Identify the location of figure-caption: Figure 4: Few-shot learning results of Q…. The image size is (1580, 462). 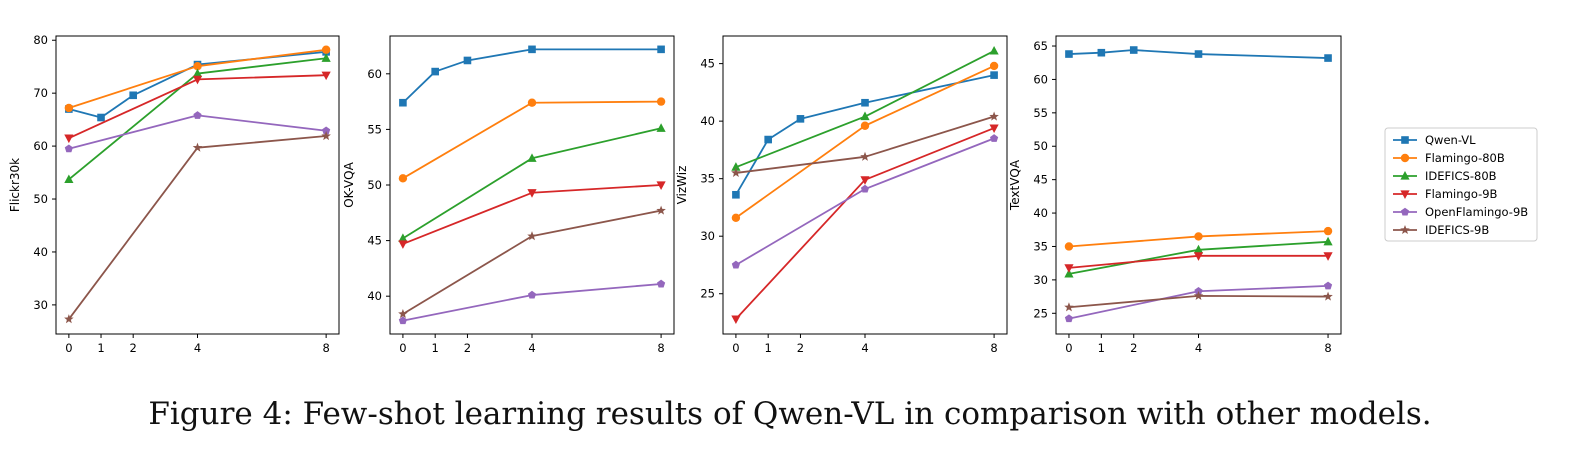
(790, 414).